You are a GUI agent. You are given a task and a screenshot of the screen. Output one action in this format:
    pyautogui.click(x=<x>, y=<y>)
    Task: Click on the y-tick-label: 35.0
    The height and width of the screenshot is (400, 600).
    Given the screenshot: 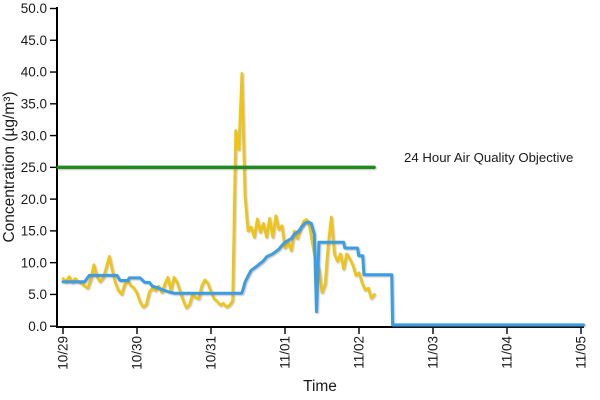 What is the action you would take?
    pyautogui.click(x=34, y=104)
    